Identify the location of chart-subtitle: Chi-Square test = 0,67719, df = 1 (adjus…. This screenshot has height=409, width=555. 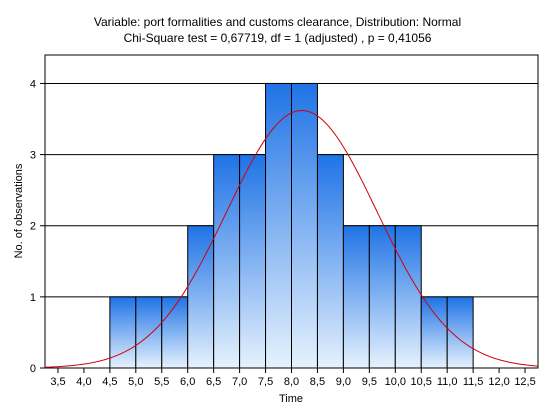
(277, 38).